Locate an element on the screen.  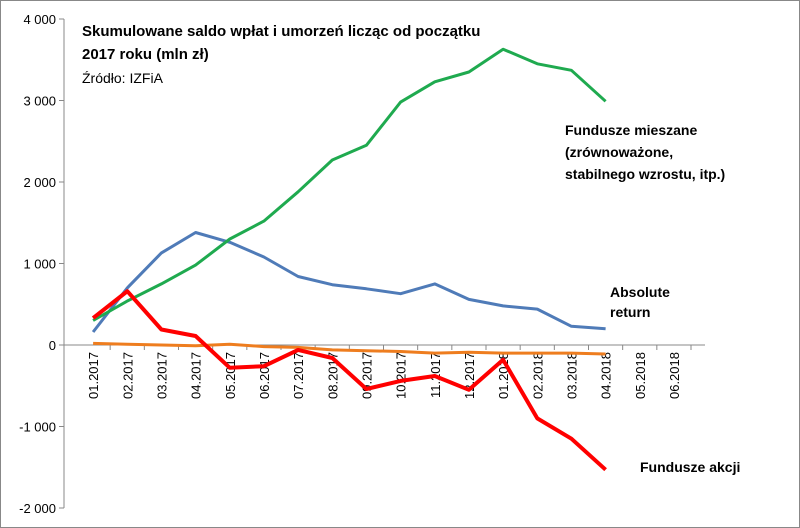
series-label: (zrównoważone, is located at coordinates (619, 152).